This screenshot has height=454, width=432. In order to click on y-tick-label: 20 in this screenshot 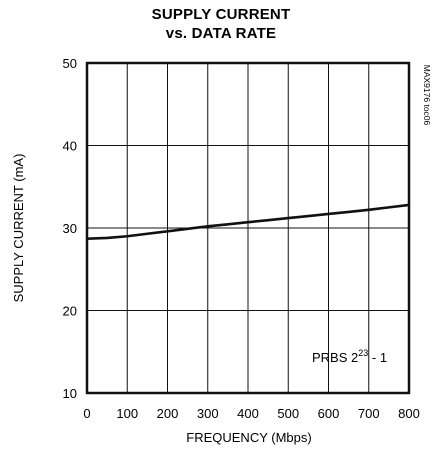, I will do `click(70, 311)`.